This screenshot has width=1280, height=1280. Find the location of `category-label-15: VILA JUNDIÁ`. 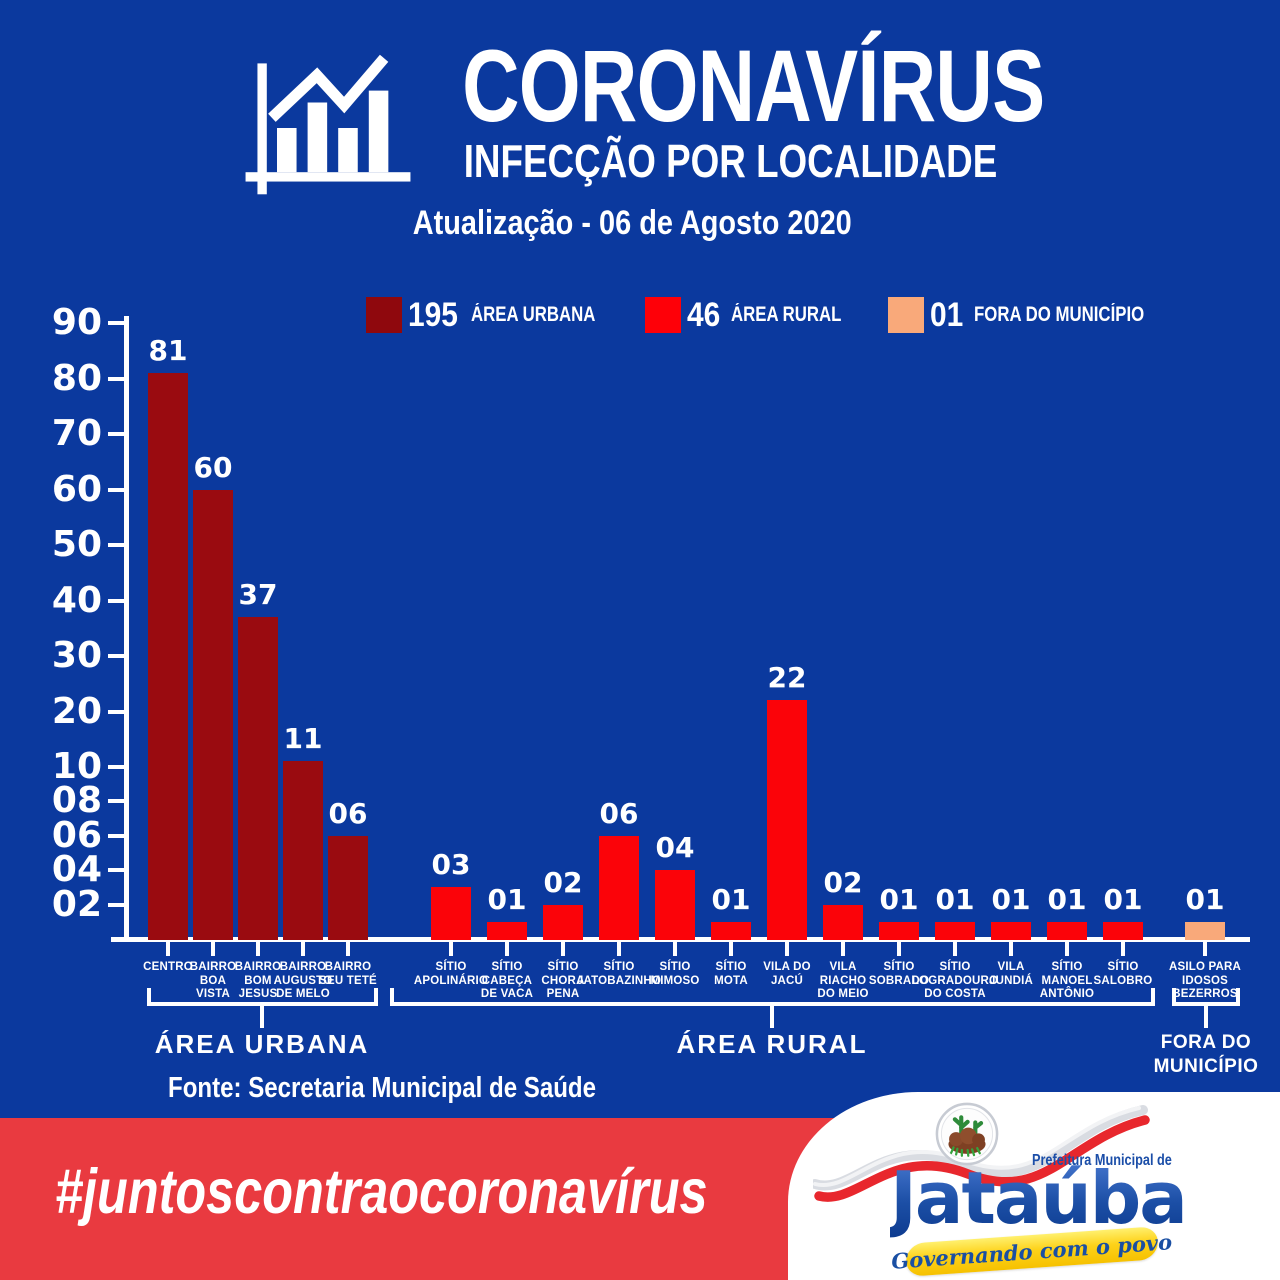

category-label-15: VILA JUNDIÁ is located at coordinates (1010, 974).